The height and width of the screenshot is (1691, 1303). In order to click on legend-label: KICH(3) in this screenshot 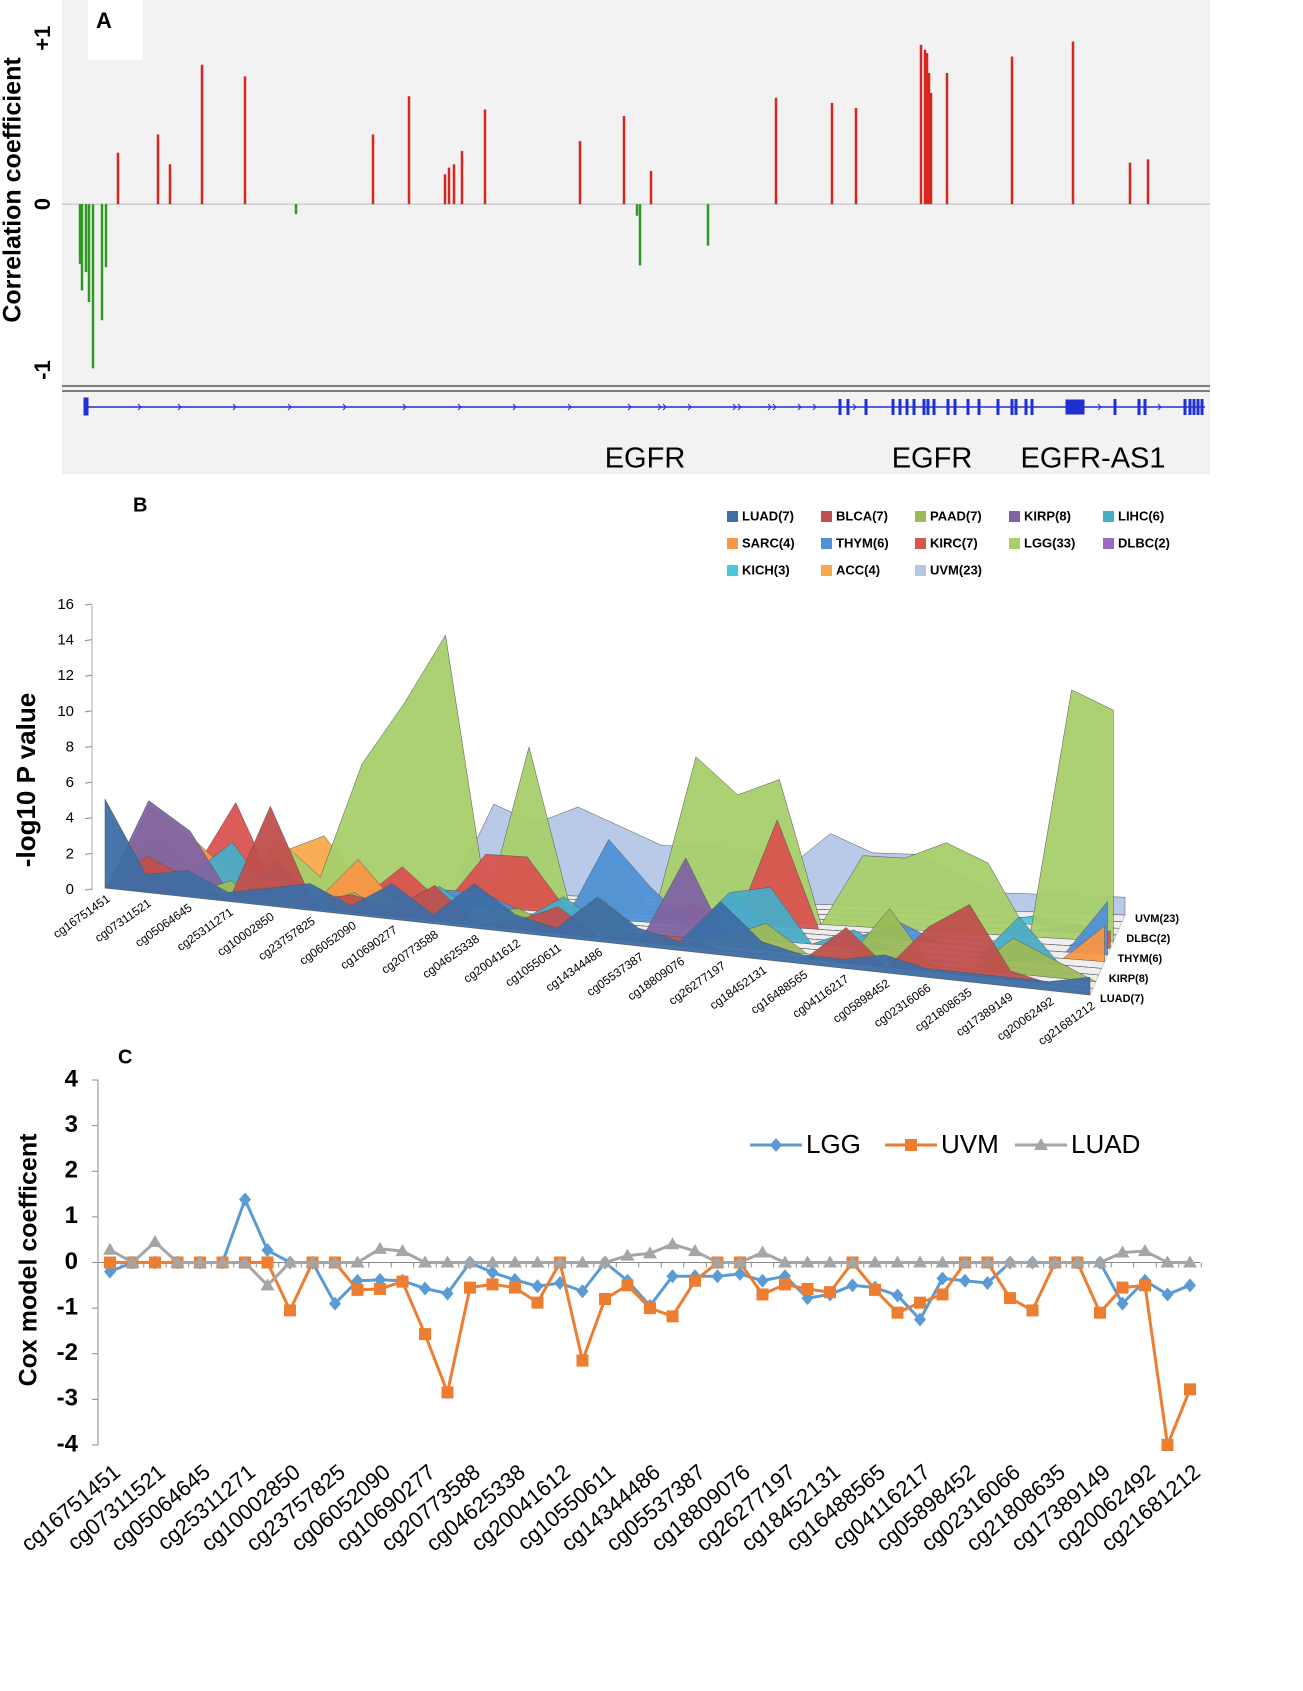, I will do `click(766, 569)`.